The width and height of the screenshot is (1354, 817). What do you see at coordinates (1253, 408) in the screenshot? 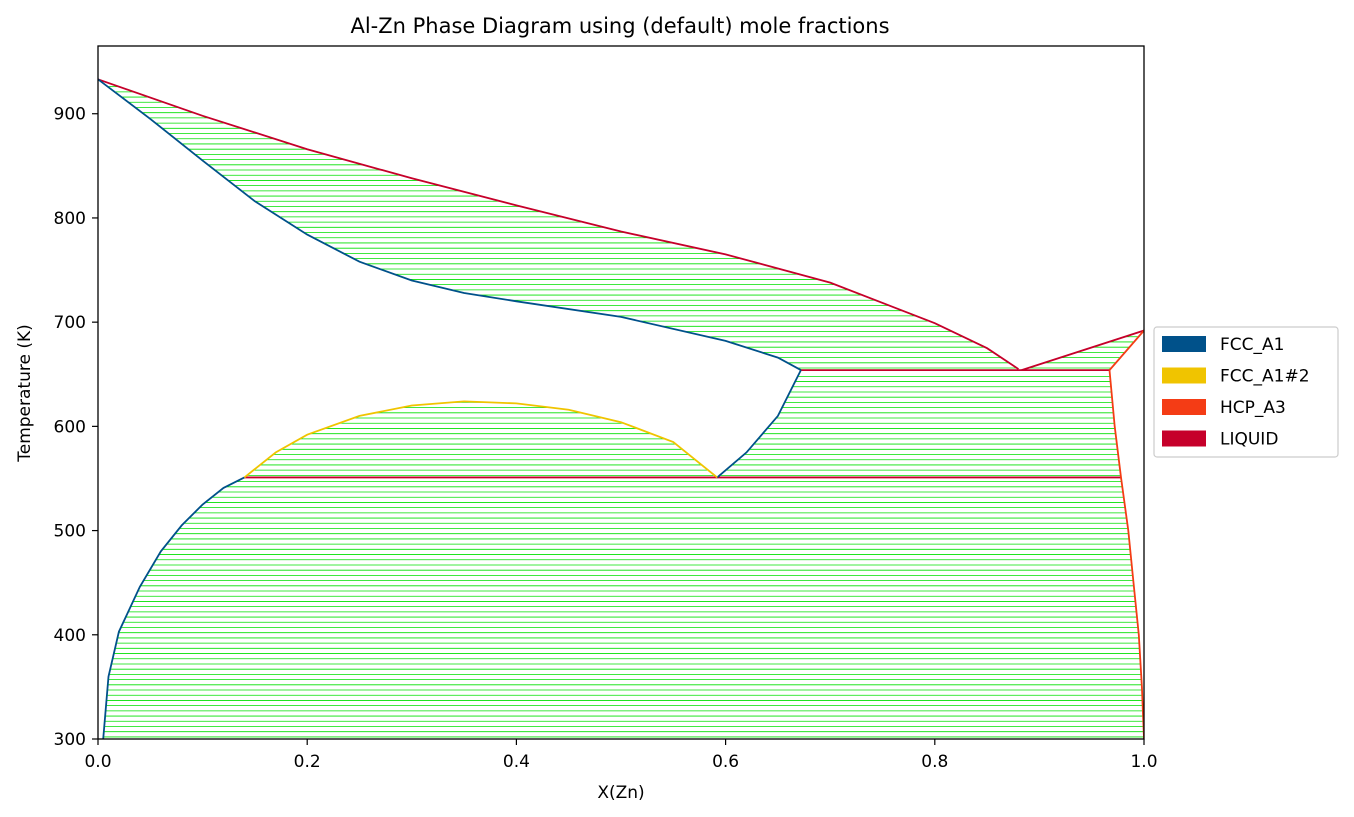
I see `legend-label: HCP_A3` at bounding box center [1253, 408].